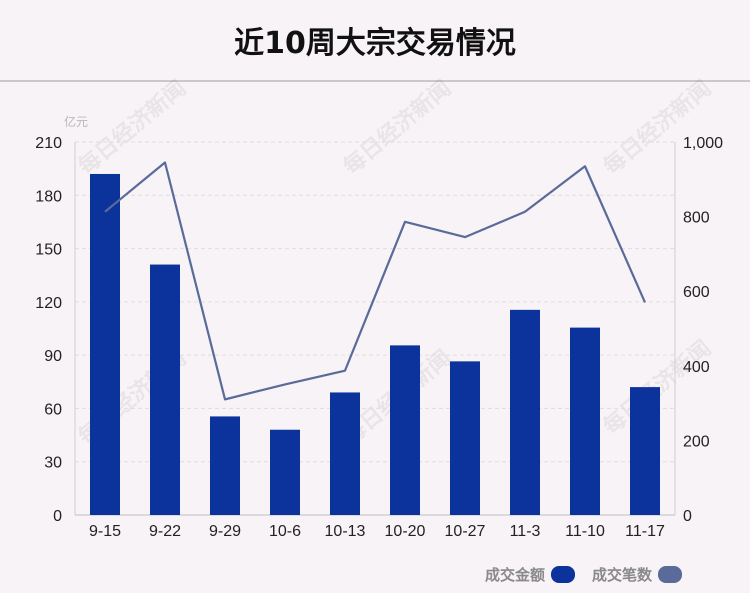 This screenshot has width=750, height=593. What do you see at coordinates (48, 196) in the screenshot?
I see `left-tick-label: 180` at bounding box center [48, 196].